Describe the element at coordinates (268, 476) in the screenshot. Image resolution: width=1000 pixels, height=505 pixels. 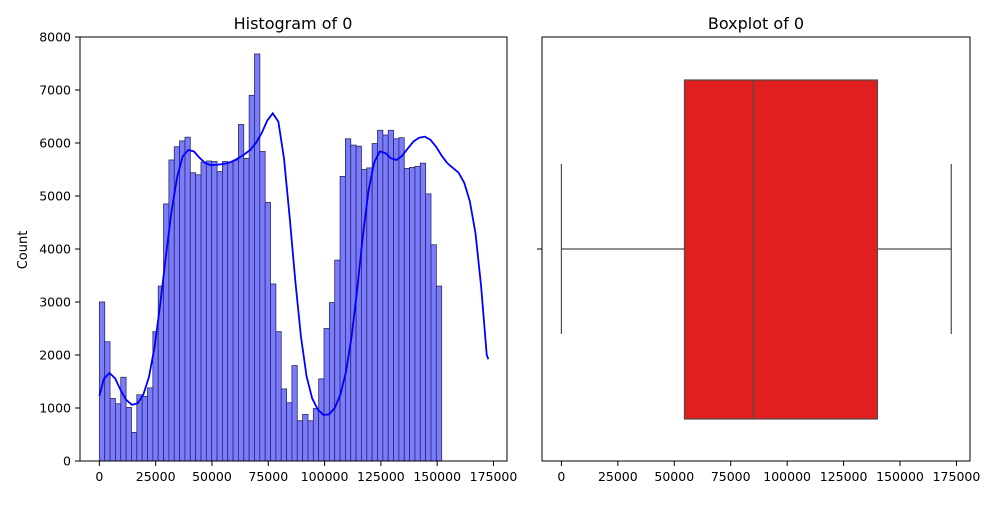
I see `histogram-x-tick-label: 75000` at that location.